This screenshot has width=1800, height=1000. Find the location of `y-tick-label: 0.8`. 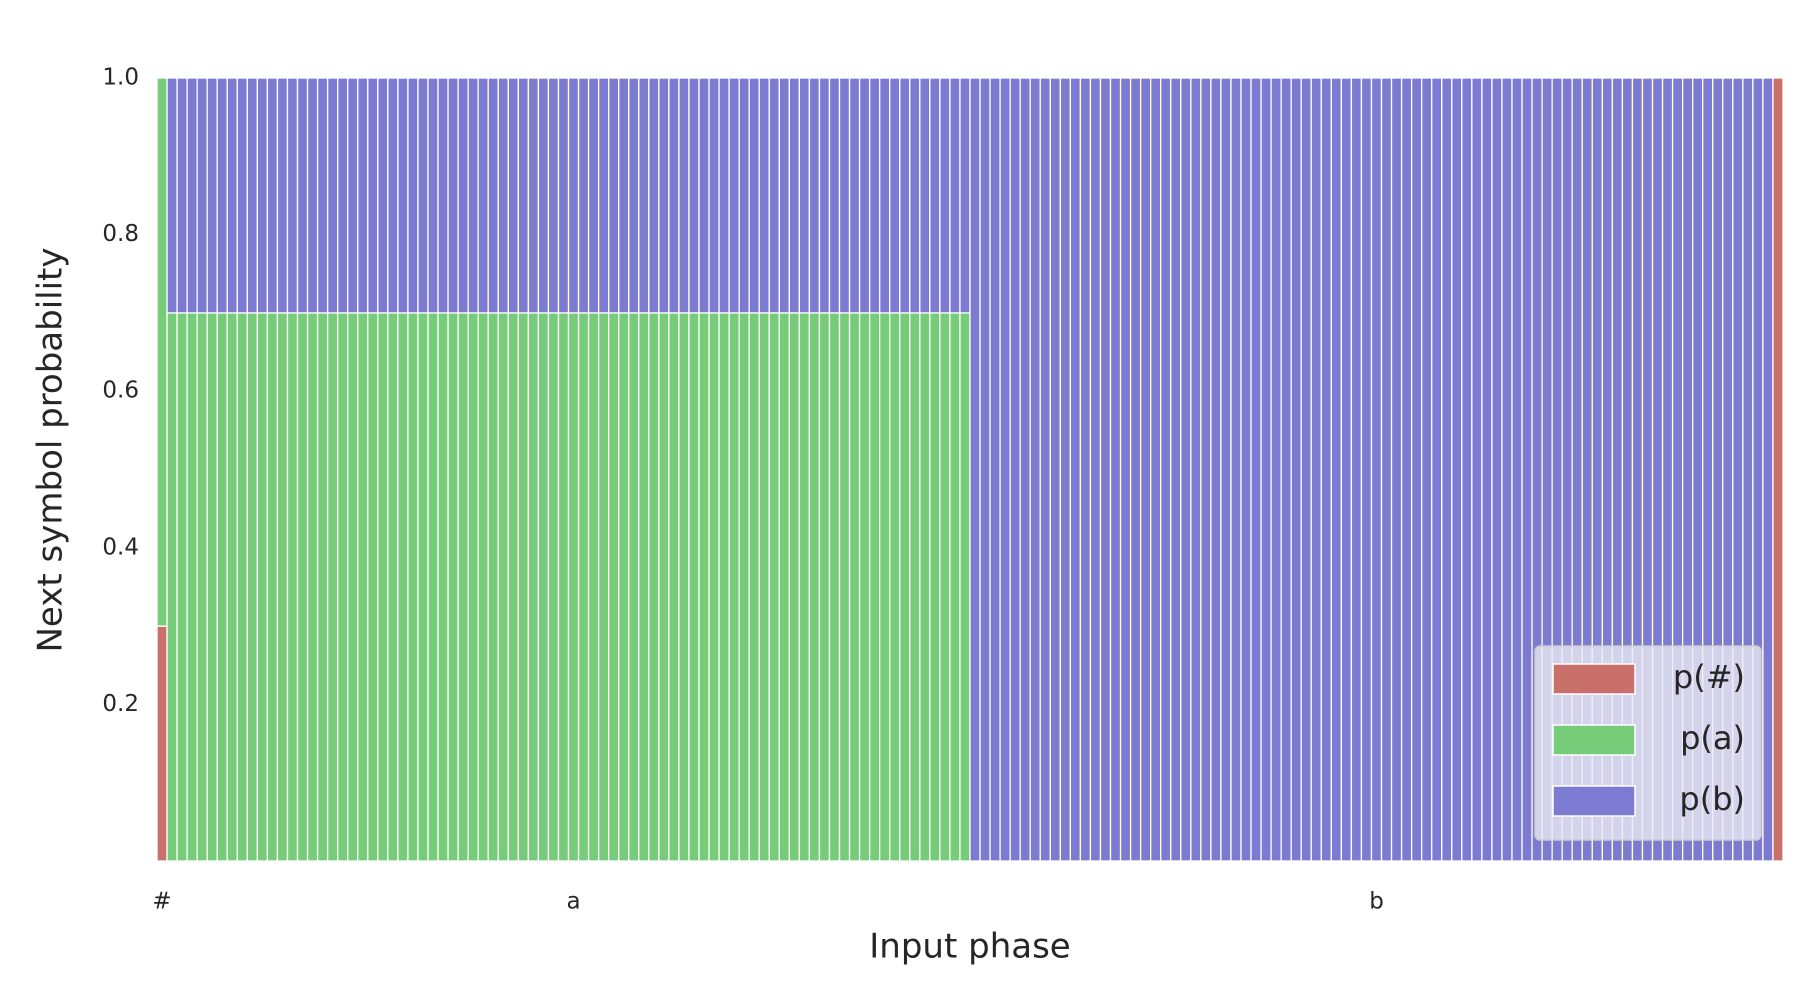

y-tick-label: 0.8 is located at coordinates (120, 234).